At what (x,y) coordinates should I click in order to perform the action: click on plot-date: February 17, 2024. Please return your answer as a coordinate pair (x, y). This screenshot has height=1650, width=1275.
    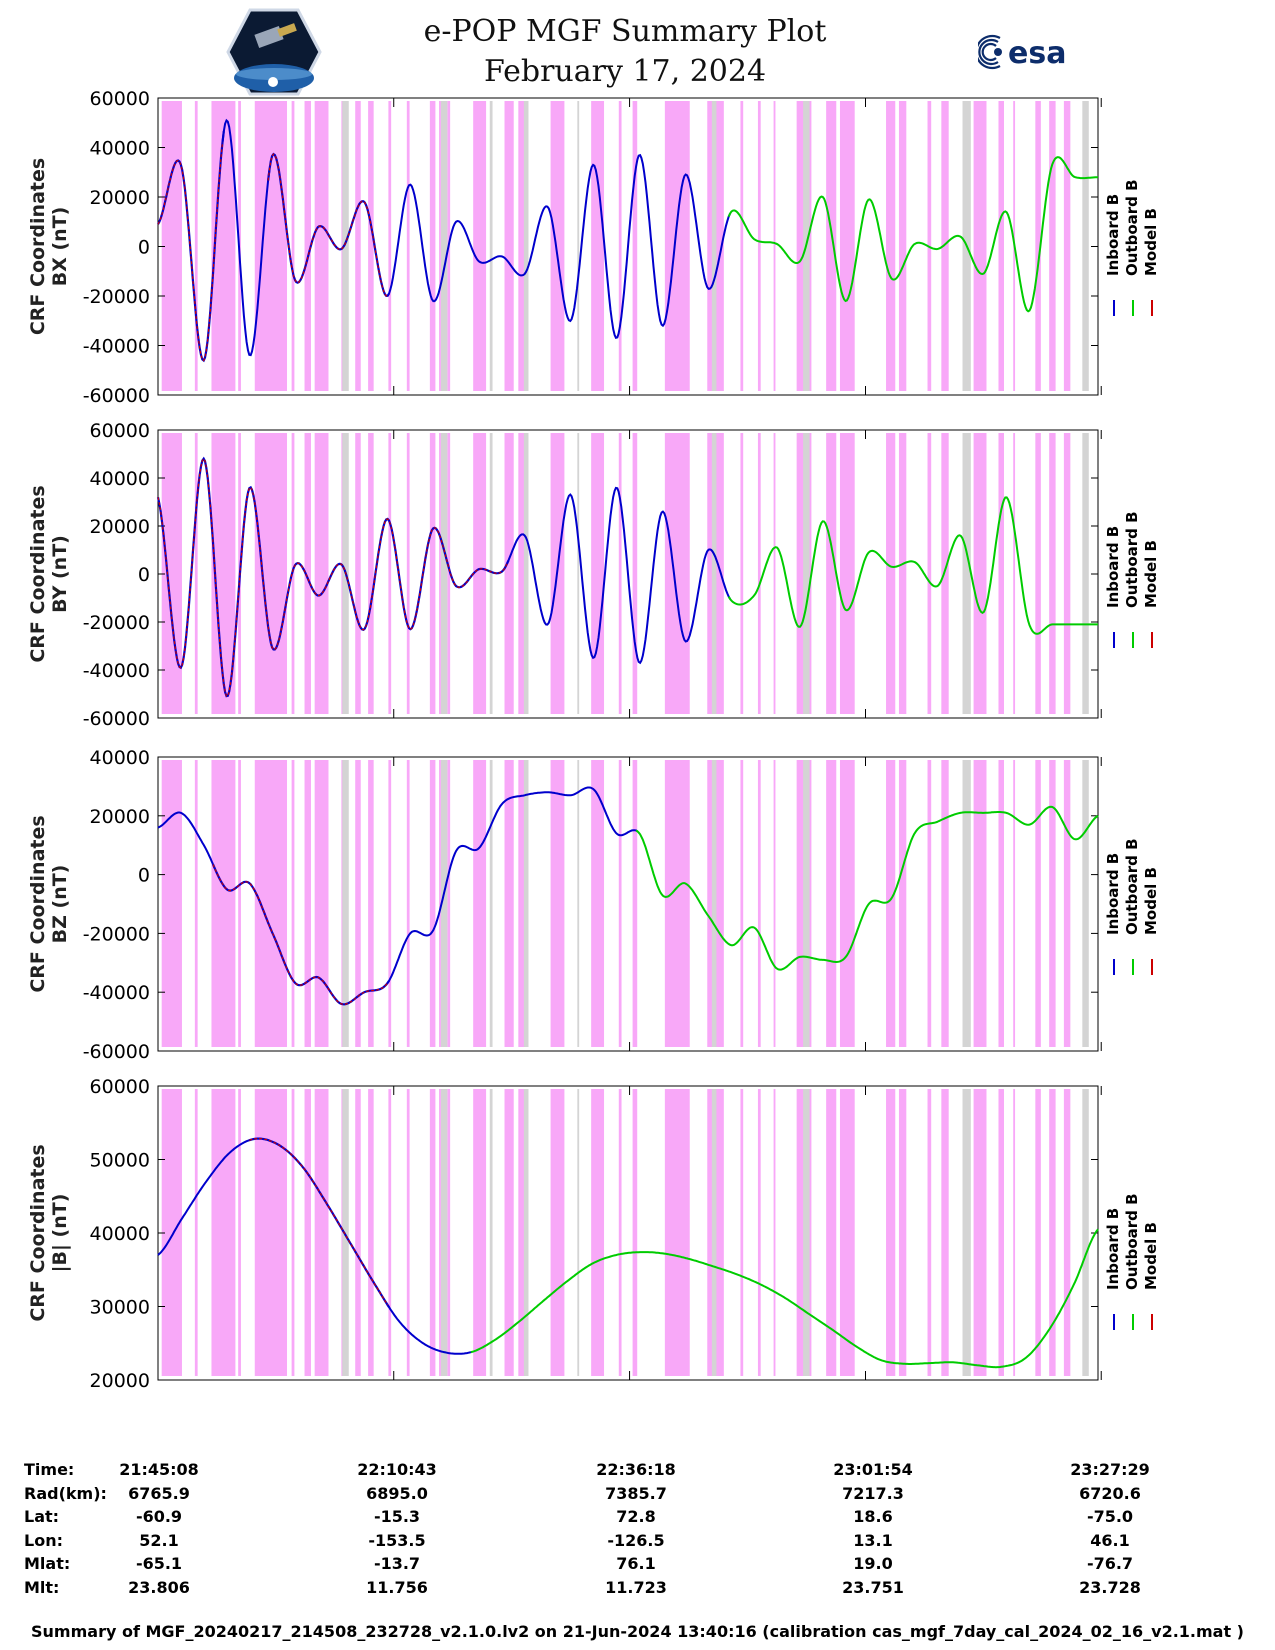
    Looking at the image, I should click on (625, 71).